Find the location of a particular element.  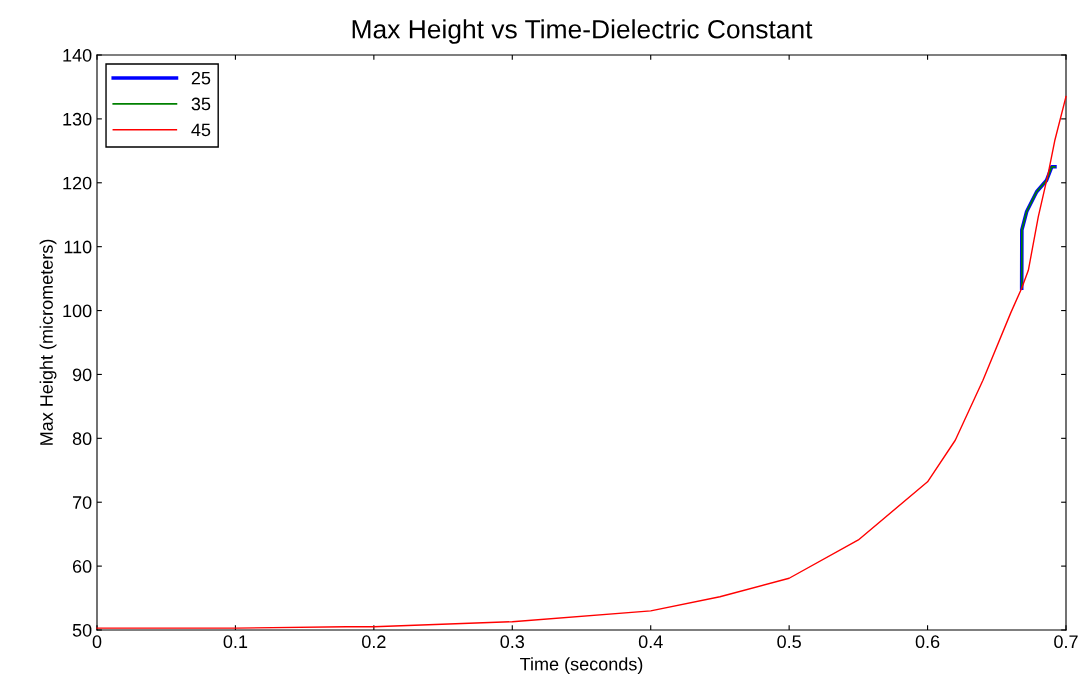

x-tick-label: 0.6 is located at coordinates (927, 642).